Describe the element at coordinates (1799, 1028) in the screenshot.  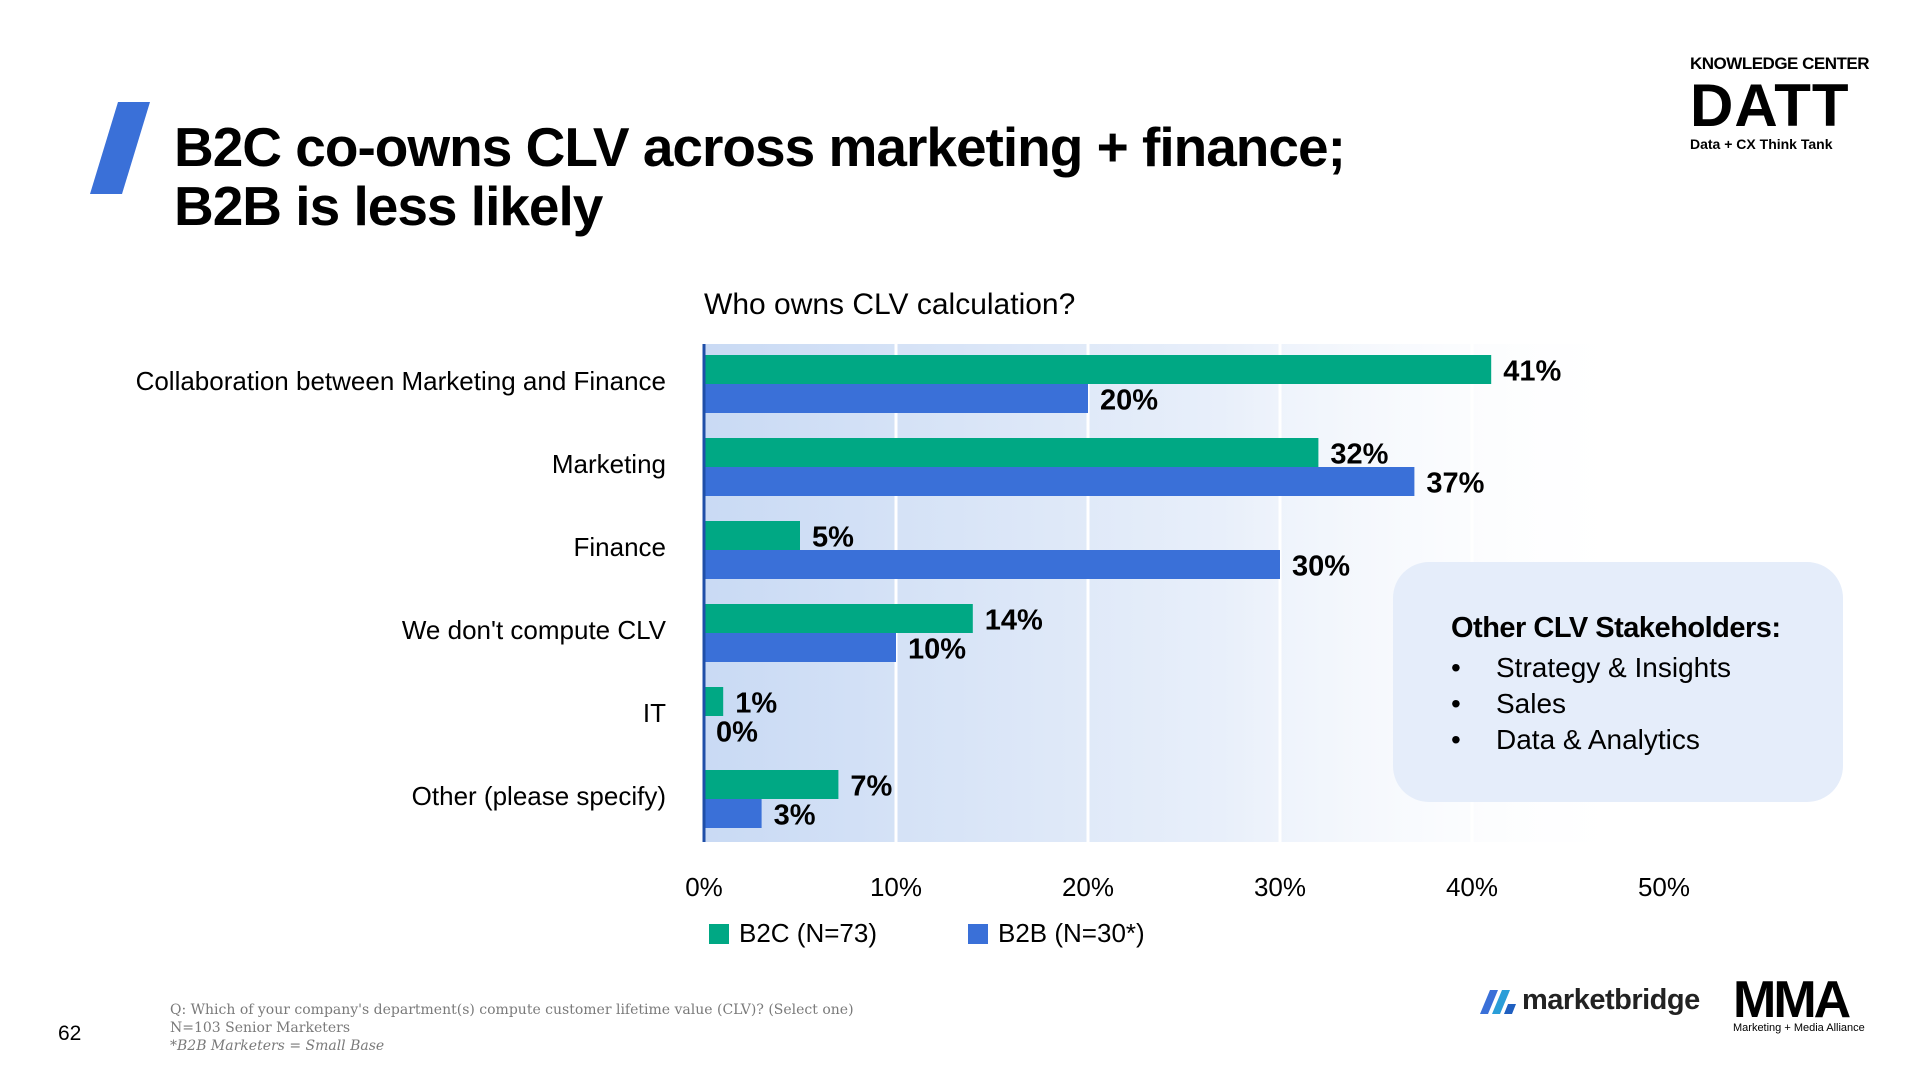
I see `mma-tagline: Marketing + Media Alliance` at that location.